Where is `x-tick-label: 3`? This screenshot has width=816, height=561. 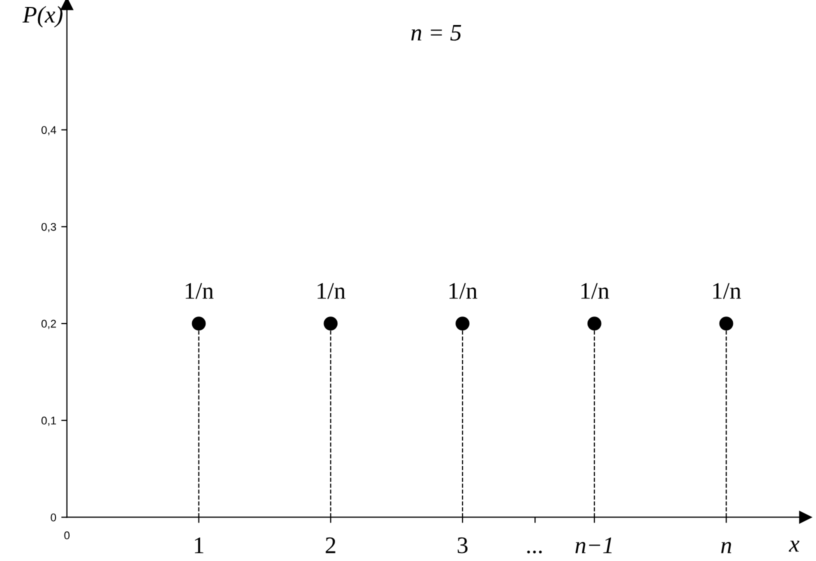 x-tick-label: 3 is located at coordinates (463, 545).